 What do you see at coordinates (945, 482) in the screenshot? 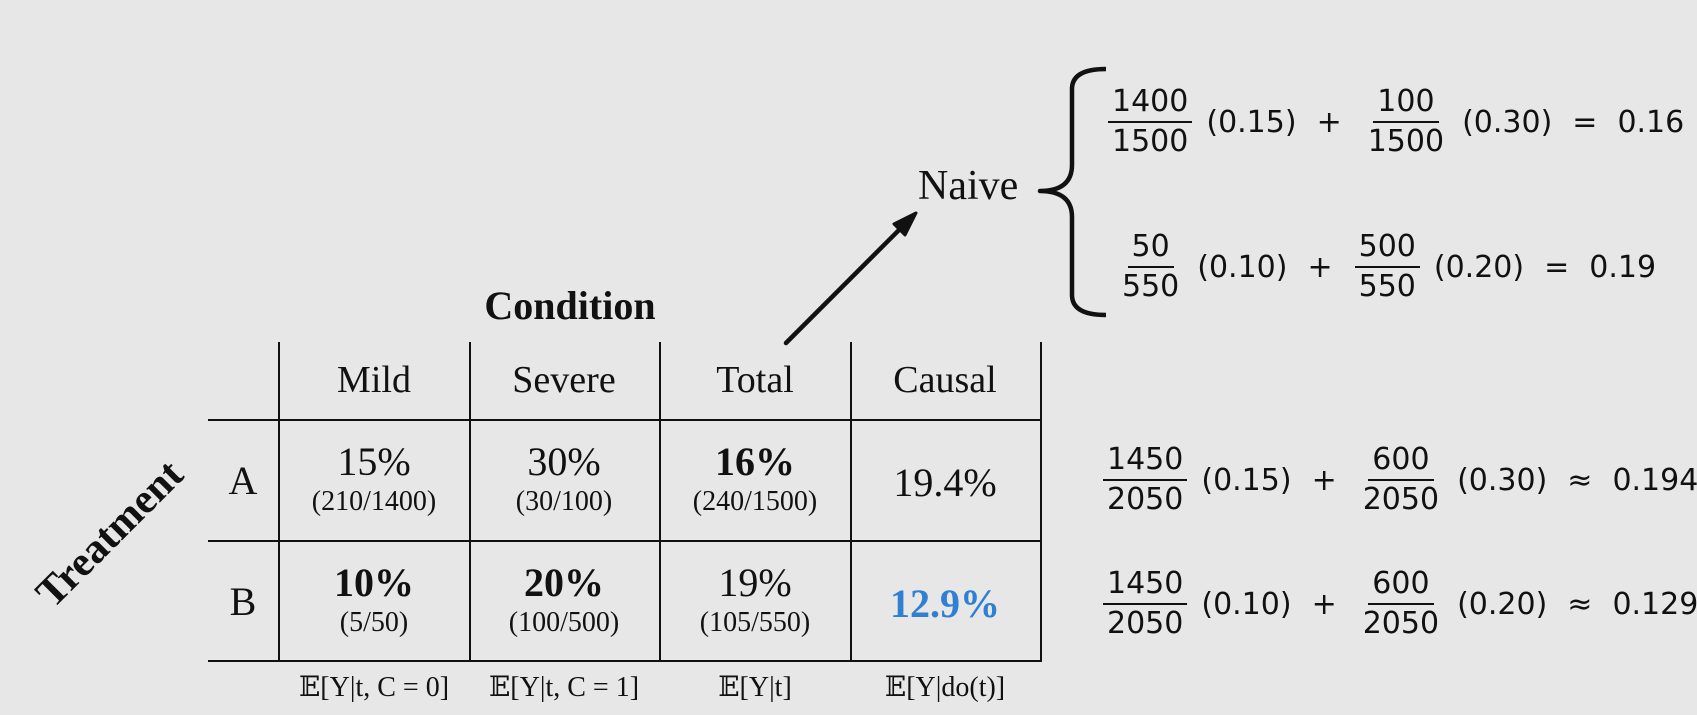
I see `cell-a-causal: 19.4%` at bounding box center [945, 482].